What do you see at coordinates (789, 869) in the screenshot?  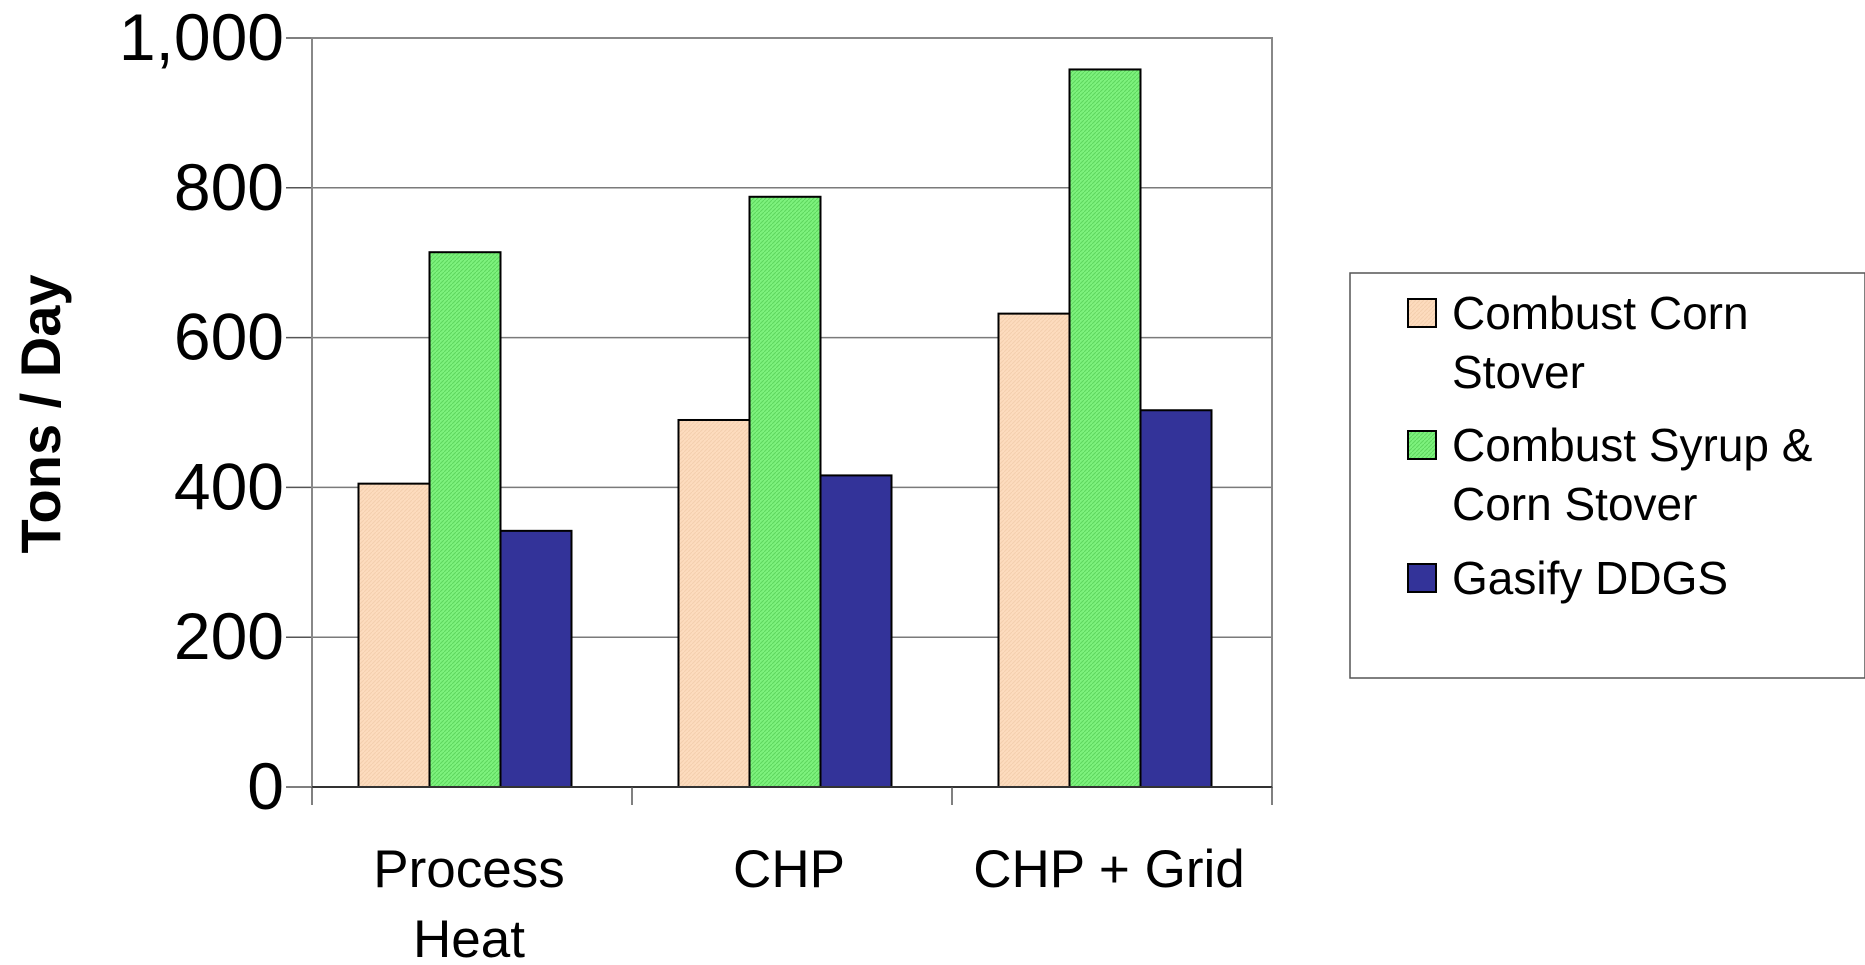 I see `x-category-label: CHP` at bounding box center [789, 869].